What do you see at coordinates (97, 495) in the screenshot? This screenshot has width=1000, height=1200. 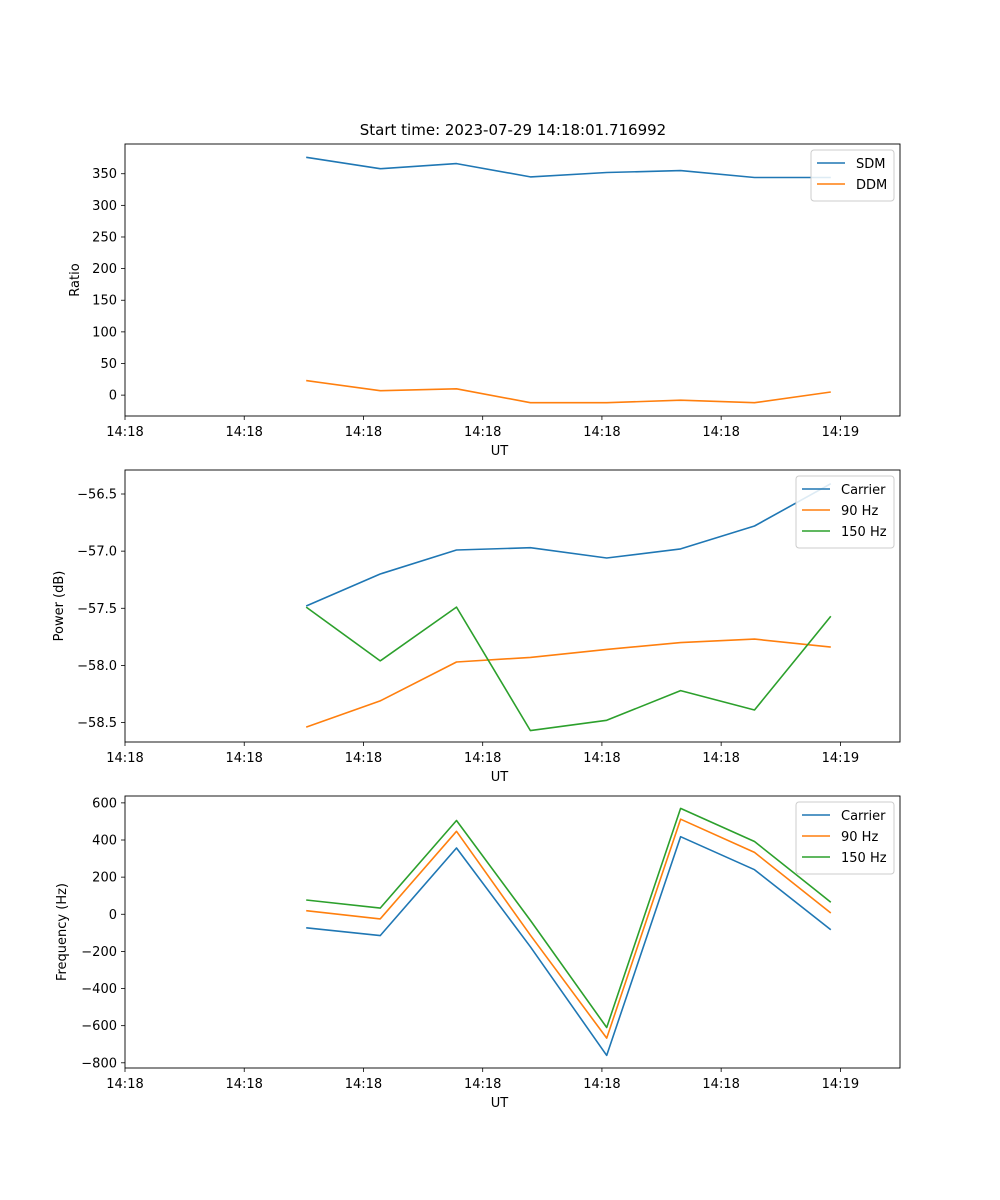 I see `y-tick-label: −56.5` at bounding box center [97, 495].